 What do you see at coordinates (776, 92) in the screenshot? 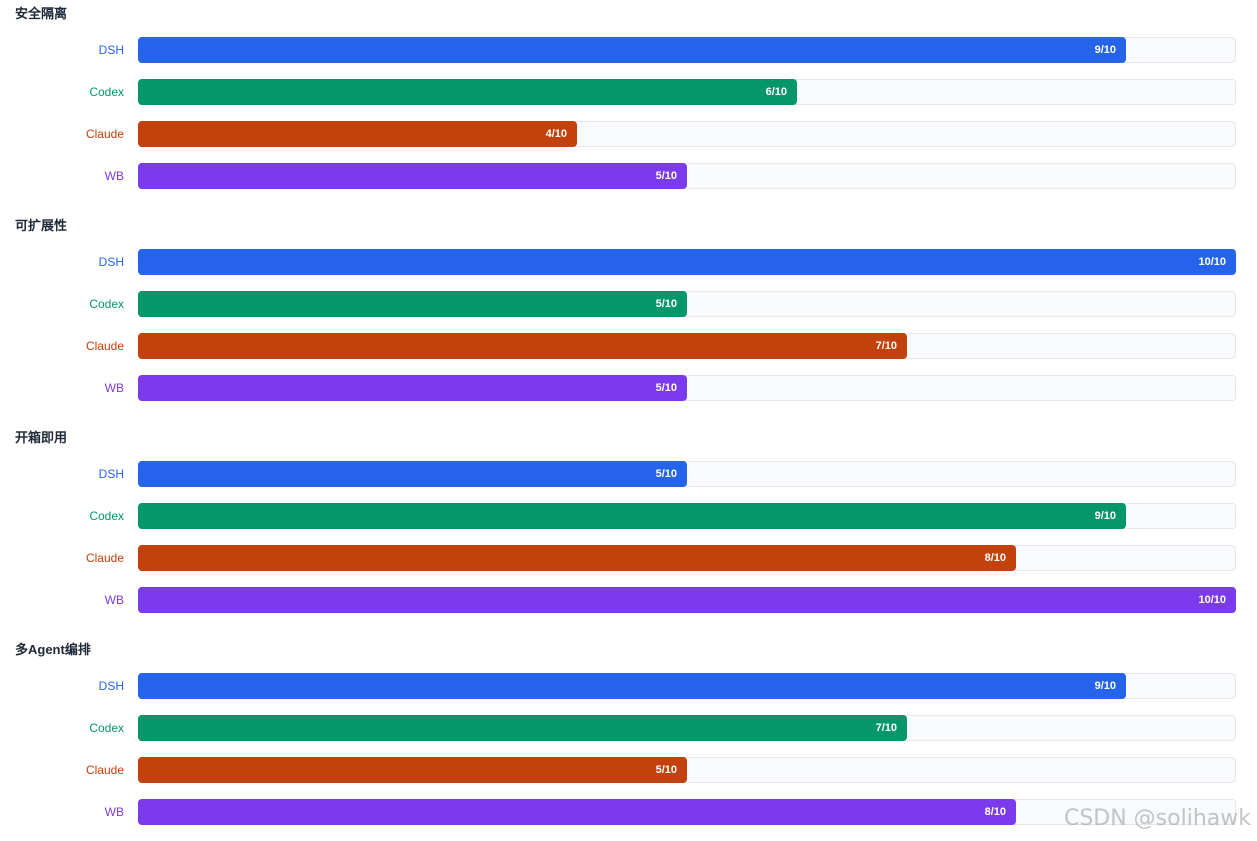
I see `bar-value-label: 6/10` at bounding box center [776, 92].